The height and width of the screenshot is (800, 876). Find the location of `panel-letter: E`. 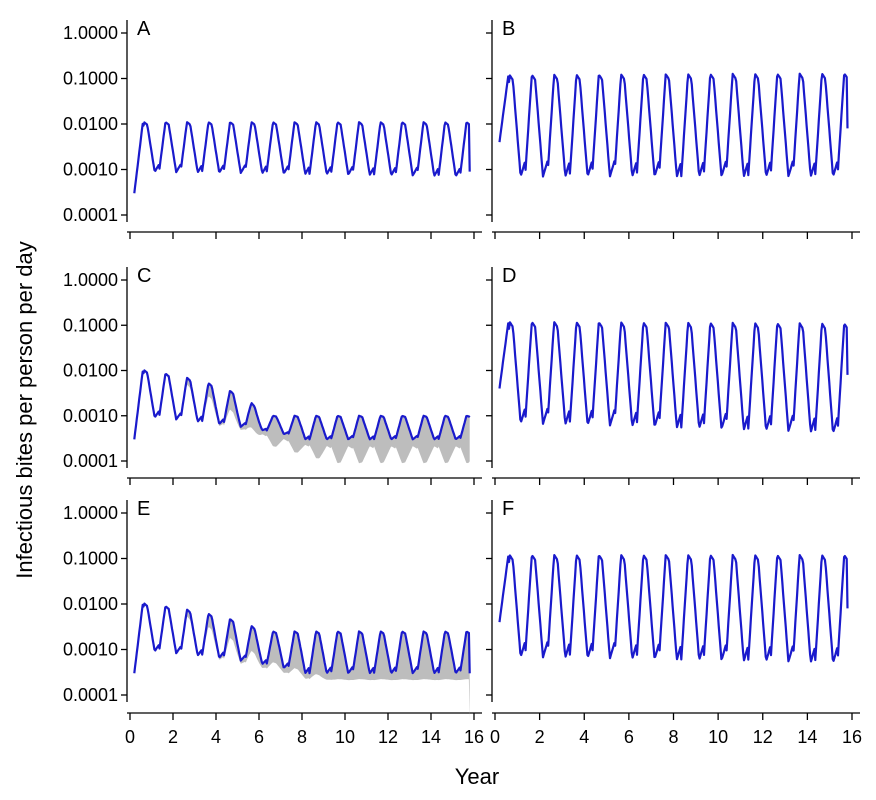

panel-letter: E is located at coordinates (143, 509).